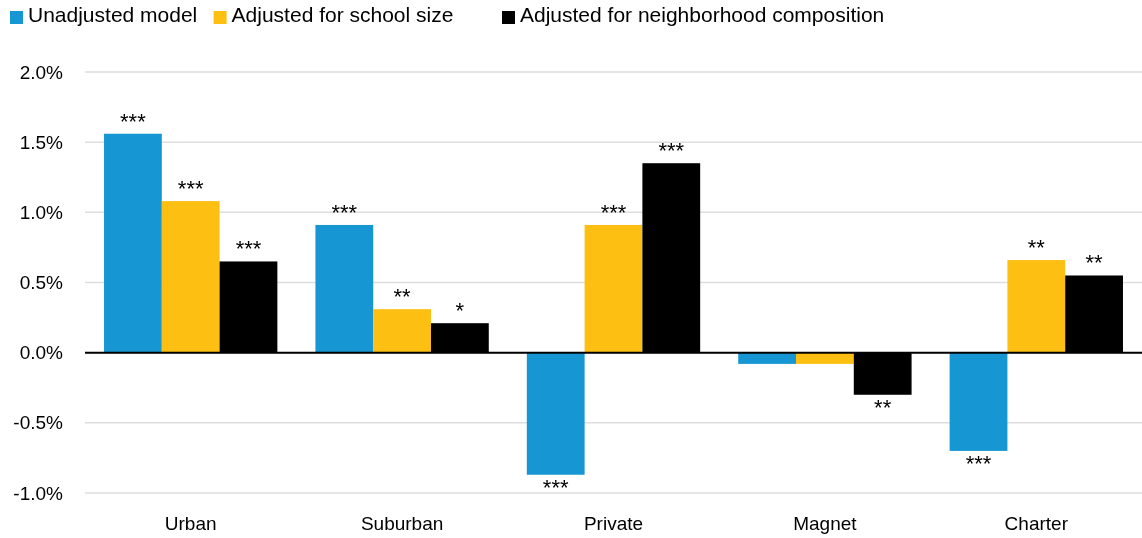 Image resolution: width=1142 pixels, height=538 pixels. Describe the element at coordinates (41, 212) in the screenshot. I see `y-tick-label: 1.0%` at that location.